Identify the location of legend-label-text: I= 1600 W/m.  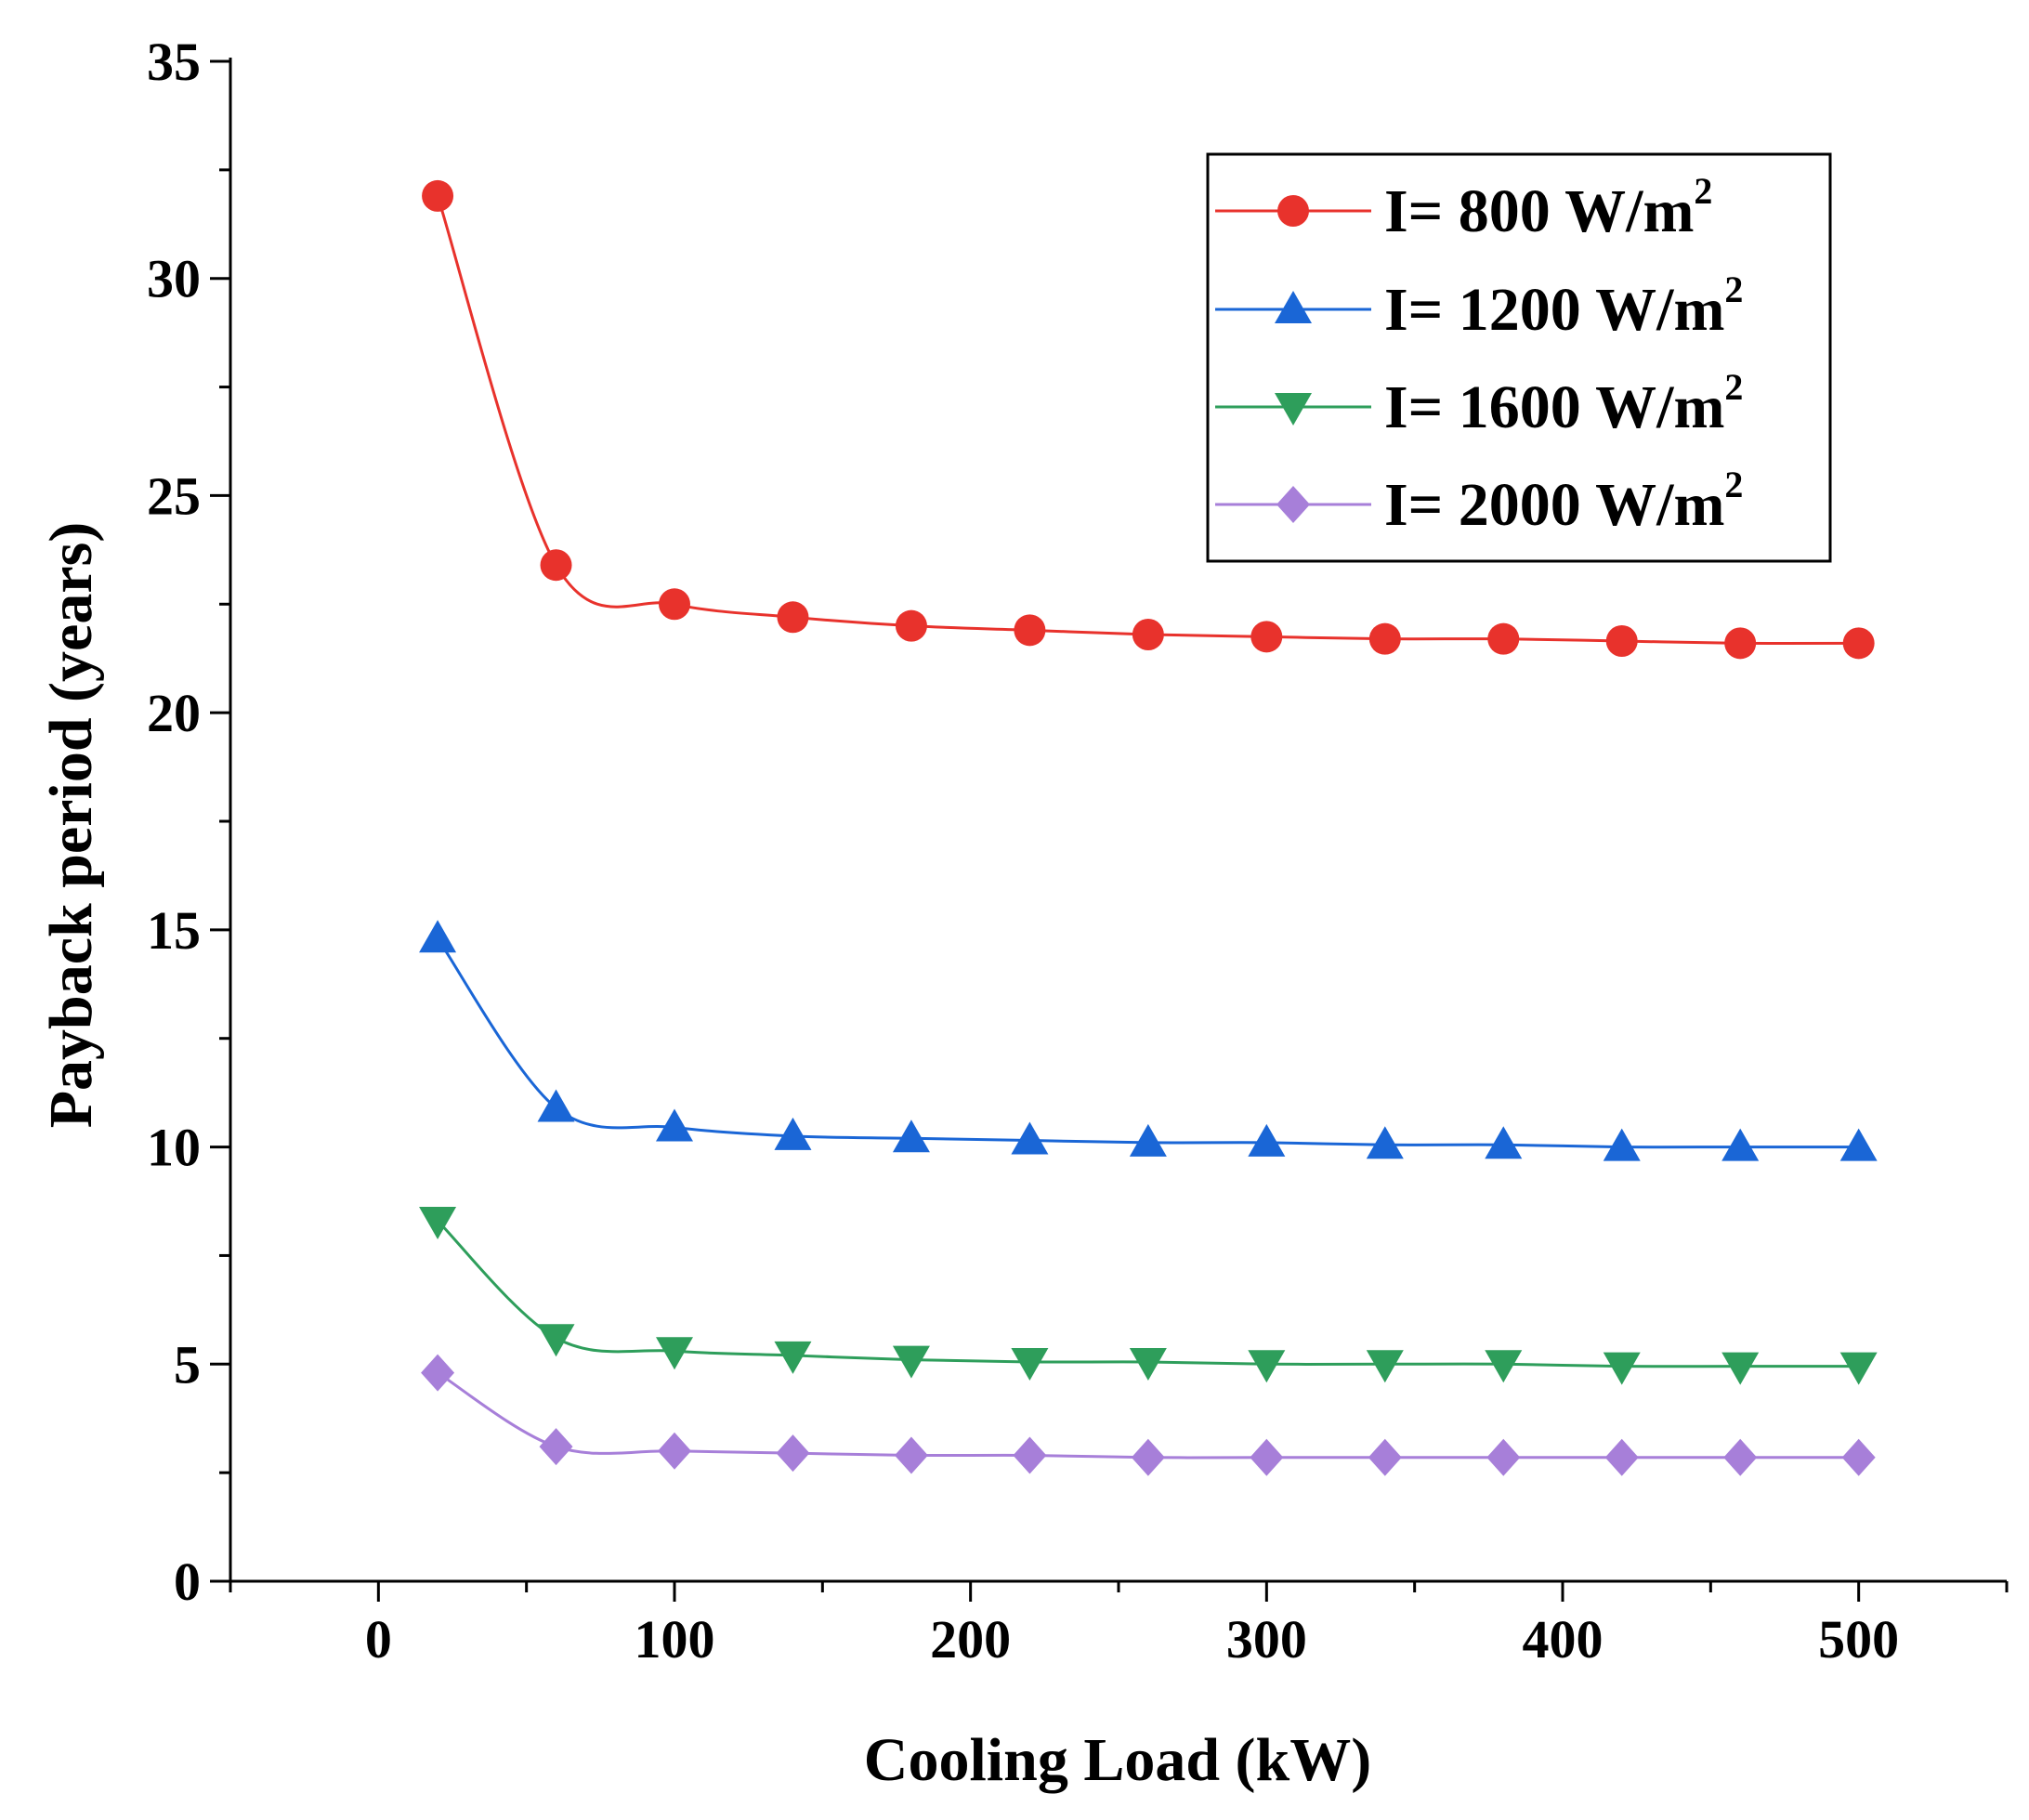
(1554, 407).